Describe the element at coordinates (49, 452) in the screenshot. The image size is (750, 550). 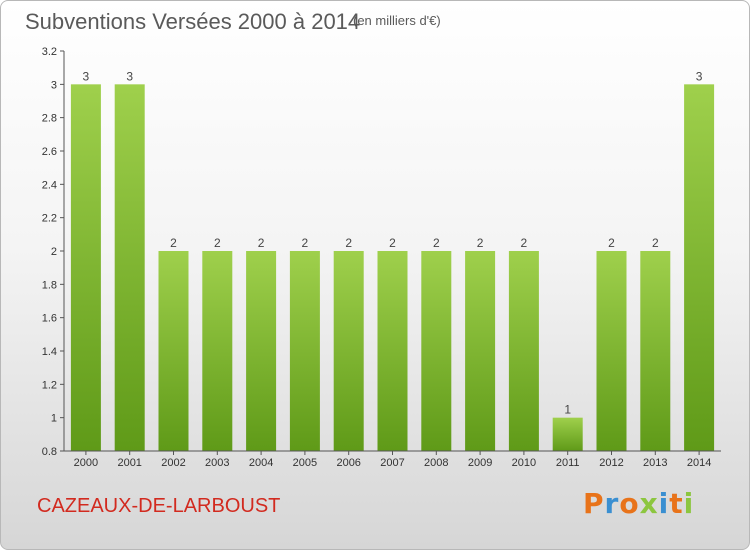
I see `y-tick-label: 0.8` at that location.